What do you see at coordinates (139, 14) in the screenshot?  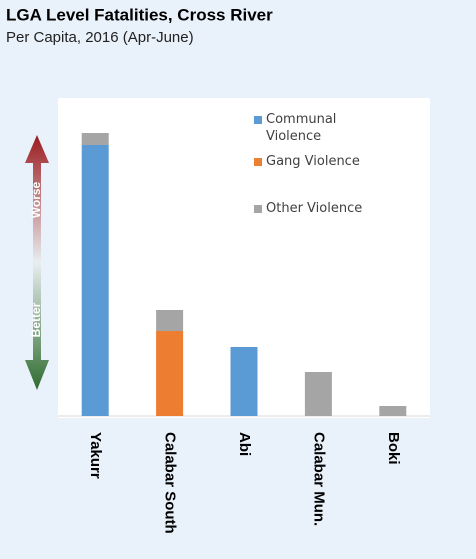 I see `chart-title: LGA Level Fatalities, Cross River` at bounding box center [139, 14].